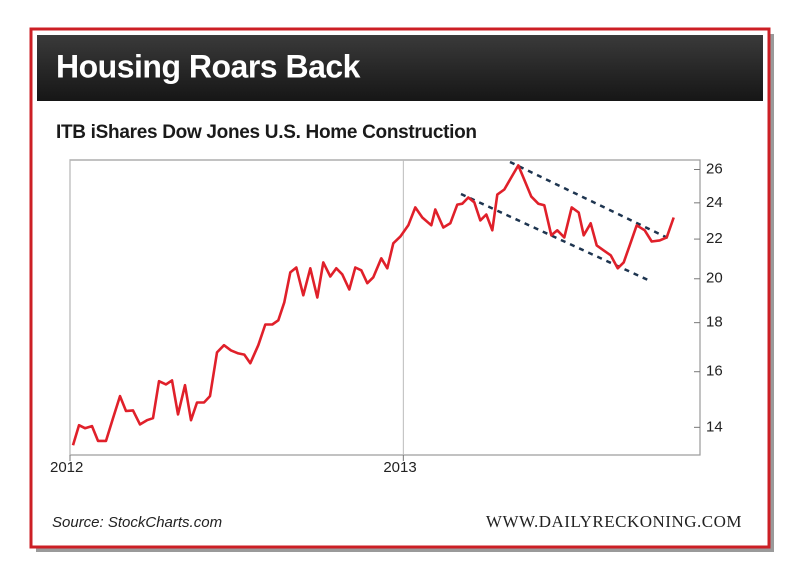  I want to click on x-tick-label: 2013, so click(399, 467).